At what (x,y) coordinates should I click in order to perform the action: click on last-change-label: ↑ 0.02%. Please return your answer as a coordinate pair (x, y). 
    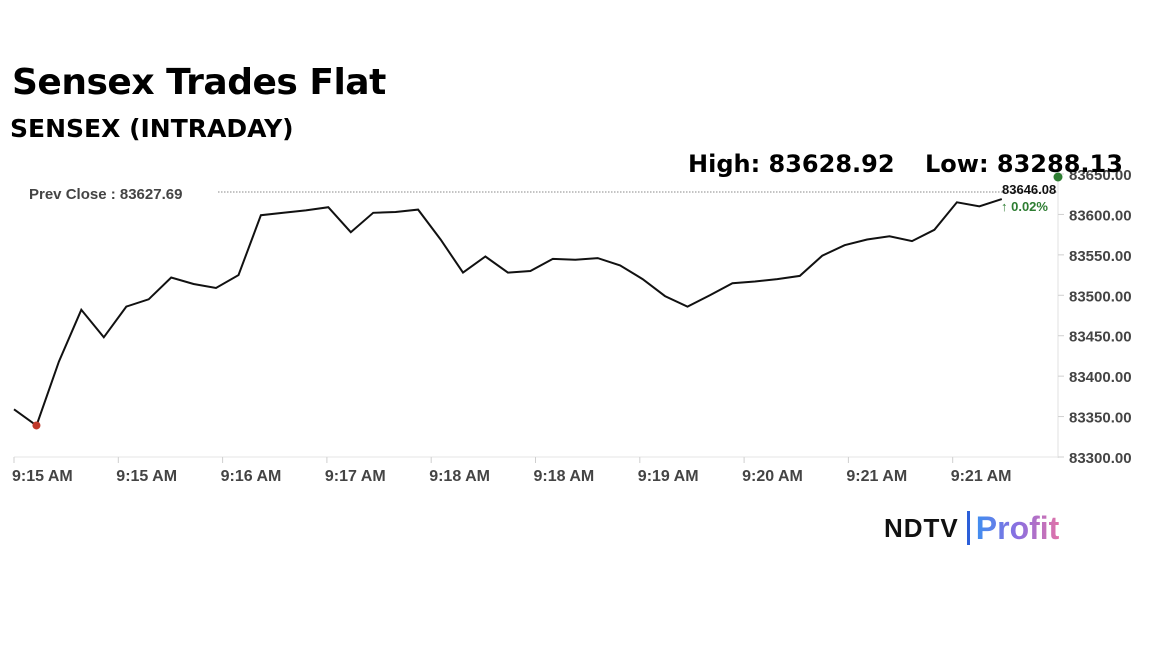
    Looking at the image, I should click on (1024, 206).